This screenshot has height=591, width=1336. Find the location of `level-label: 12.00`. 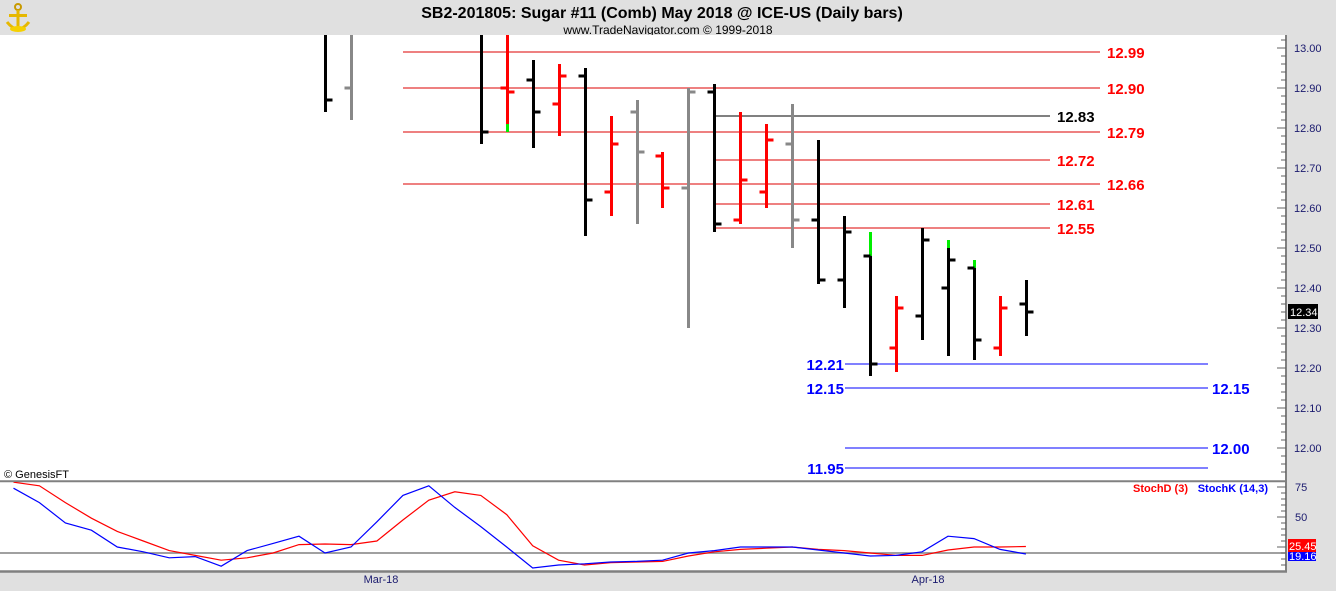

level-label: 12.00 is located at coordinates (1231, 449).